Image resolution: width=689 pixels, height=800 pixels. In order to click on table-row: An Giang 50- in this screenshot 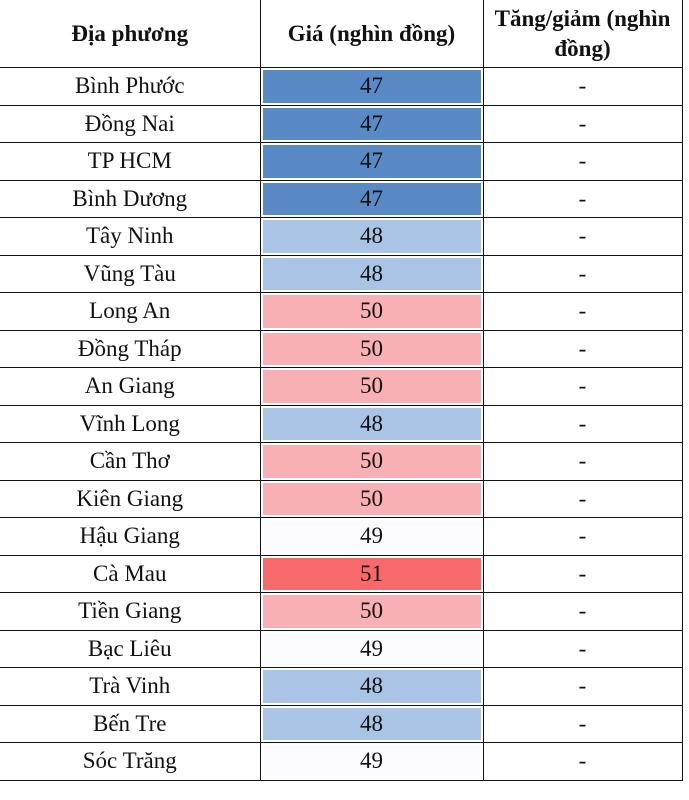, I will do `click(341, 386)`.